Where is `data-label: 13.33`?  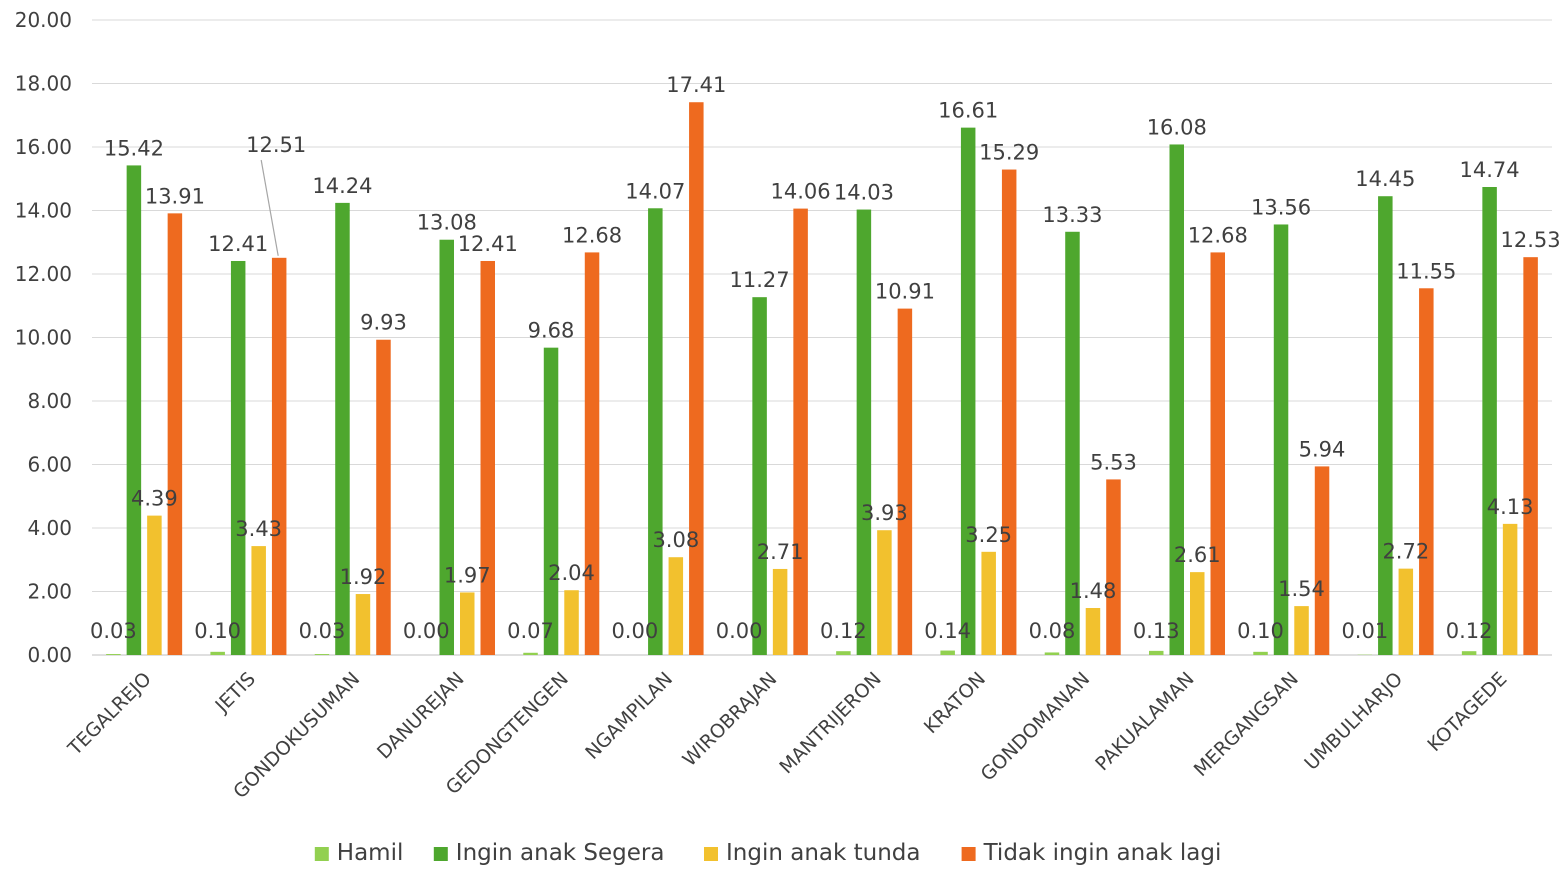 data-label: 13.33 is located at coordinates (1072, 215).